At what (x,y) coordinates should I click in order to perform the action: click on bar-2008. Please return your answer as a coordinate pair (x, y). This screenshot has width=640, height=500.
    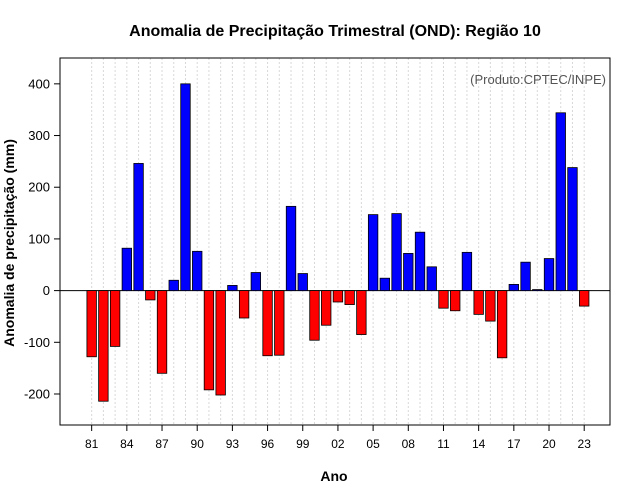
    Looking at the image, I should click on (408, 272).